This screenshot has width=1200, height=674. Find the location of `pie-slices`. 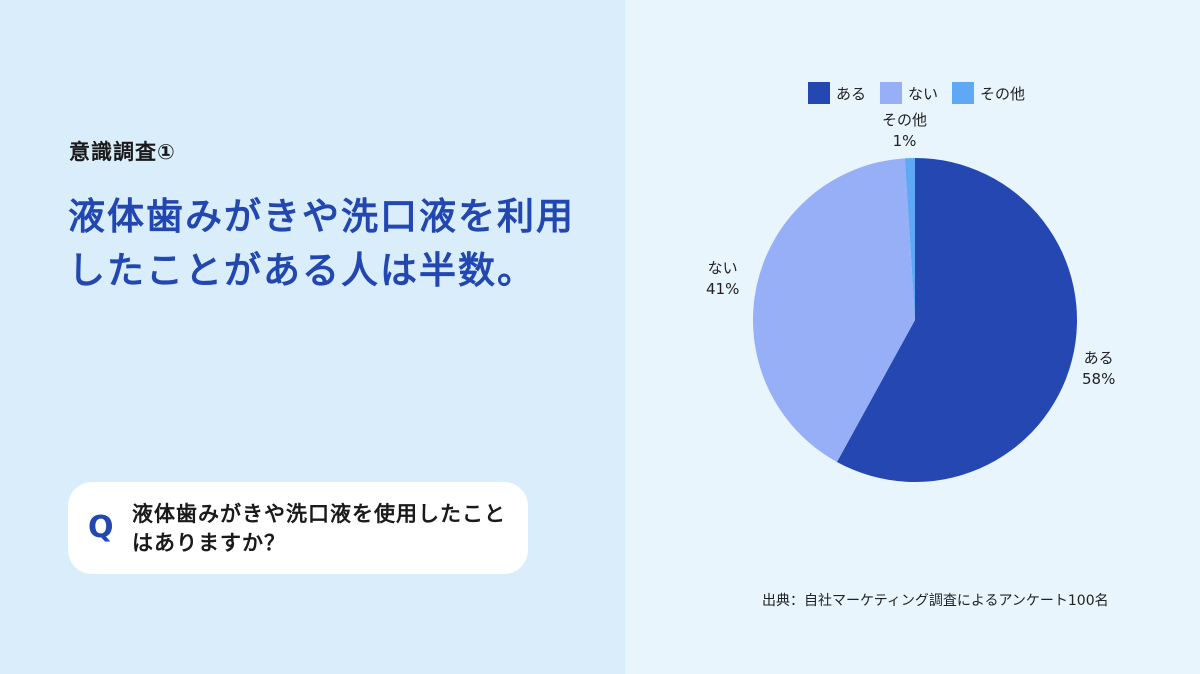

pie-slices is located at coordinates (915, 320).